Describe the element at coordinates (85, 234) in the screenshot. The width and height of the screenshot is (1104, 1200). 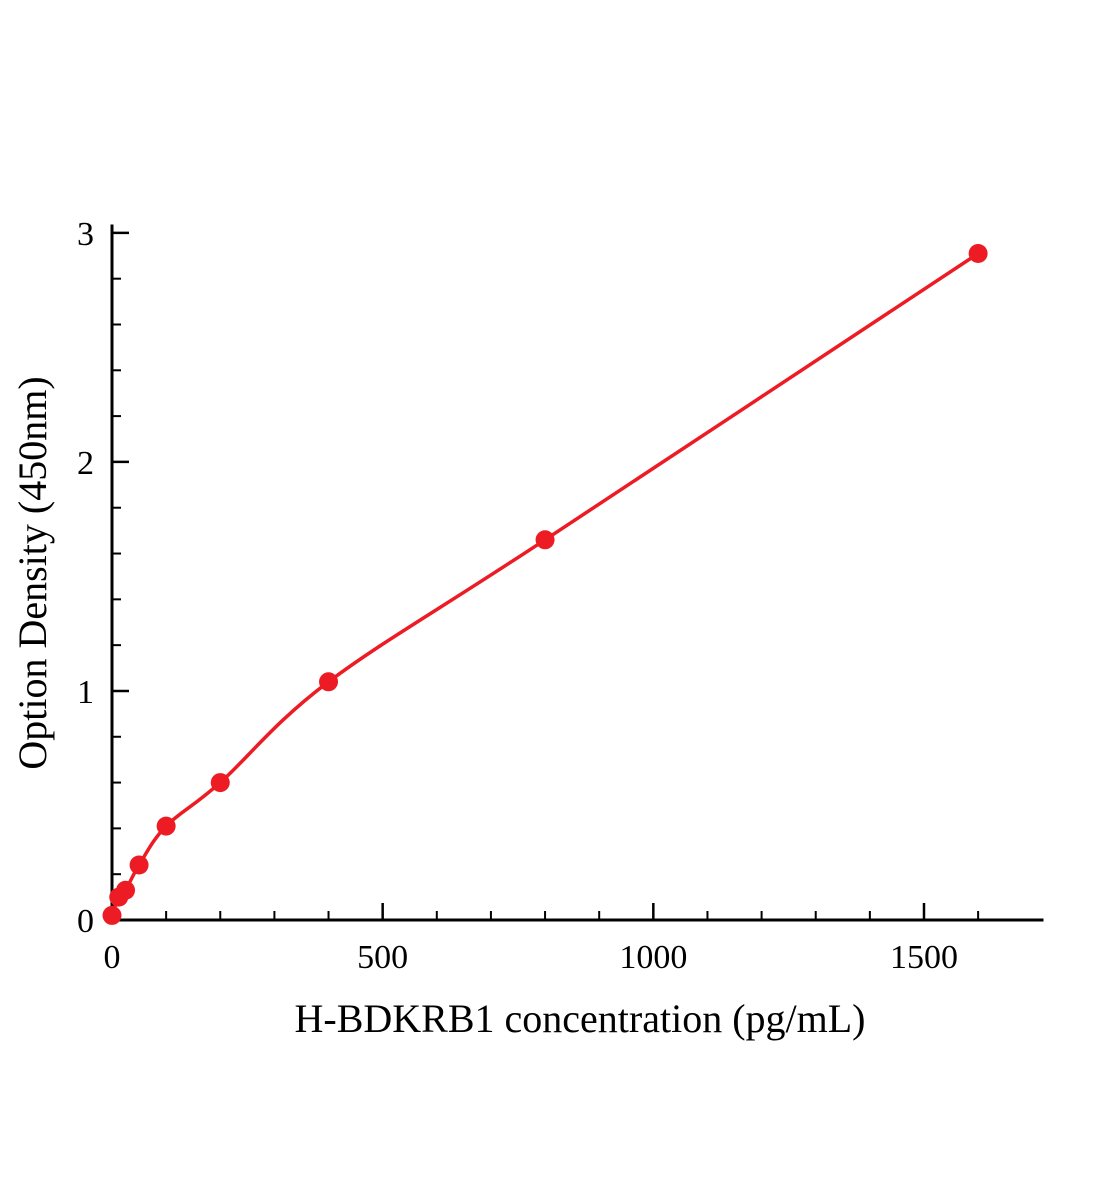
I see `y-tick-label: 3` at that location.